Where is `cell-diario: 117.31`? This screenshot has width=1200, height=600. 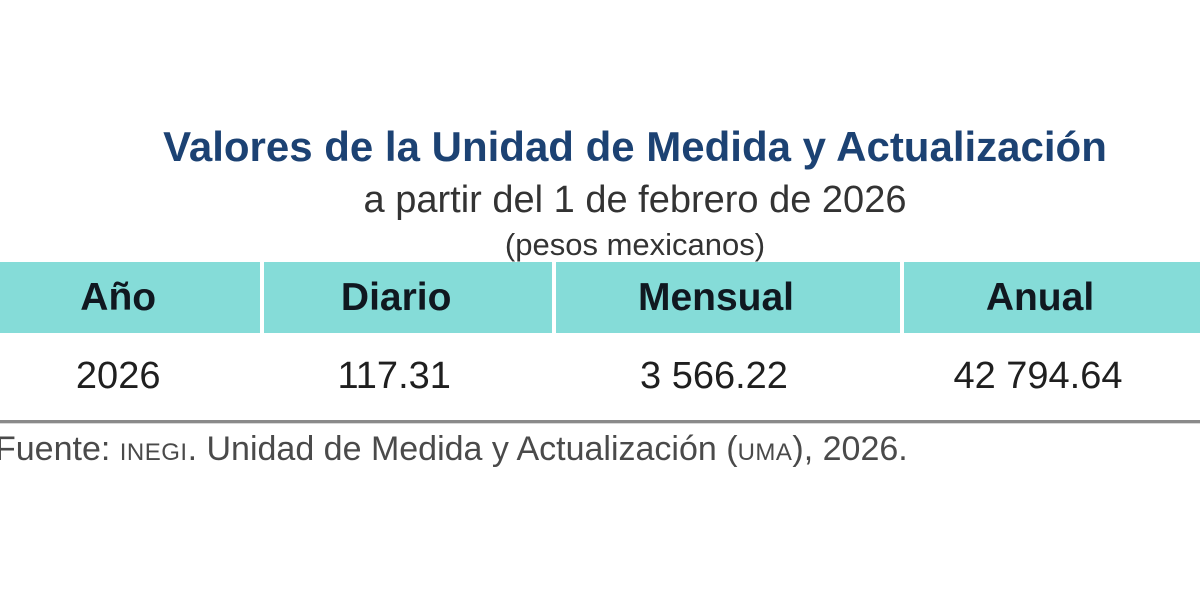 cell-diario: 117.31 is located at coordinates (394, 376).